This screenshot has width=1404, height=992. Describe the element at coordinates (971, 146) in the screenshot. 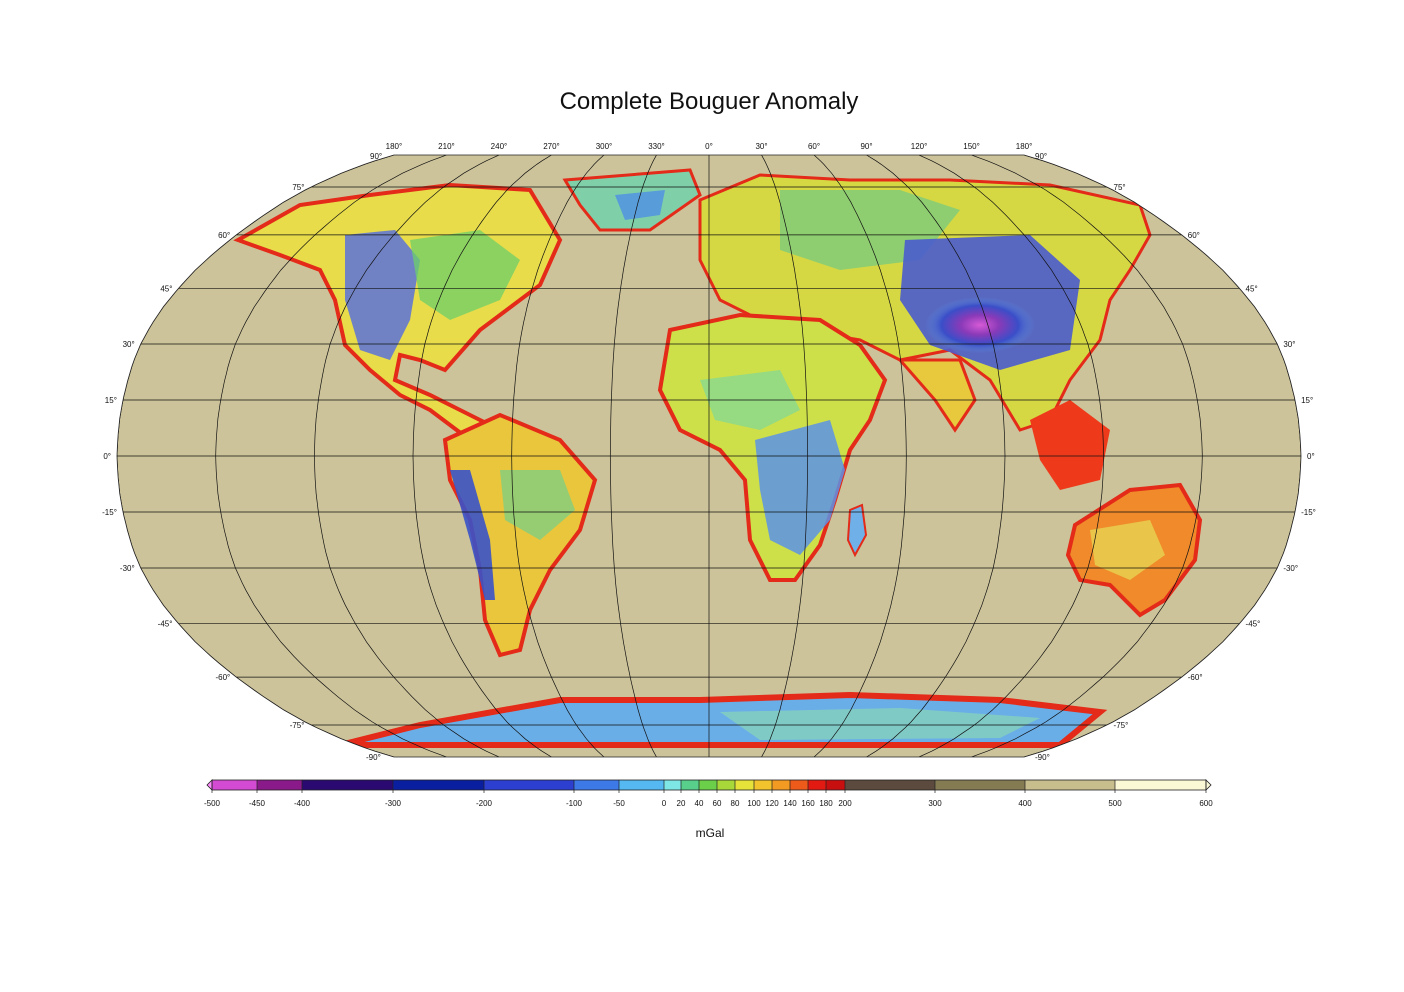

I see `longitude-label: 150°` at that location.